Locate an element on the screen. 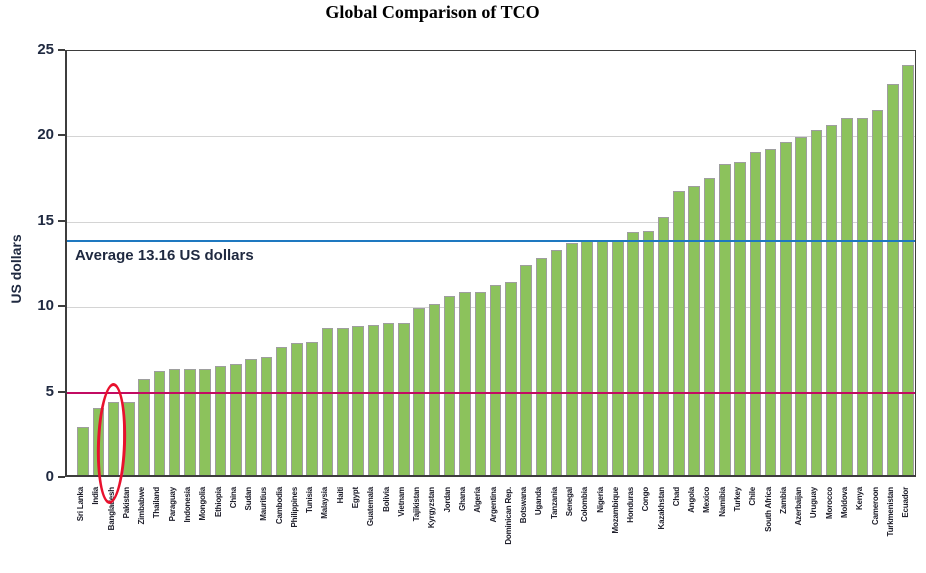  bar-jordan is located at coordinates (449, 385).